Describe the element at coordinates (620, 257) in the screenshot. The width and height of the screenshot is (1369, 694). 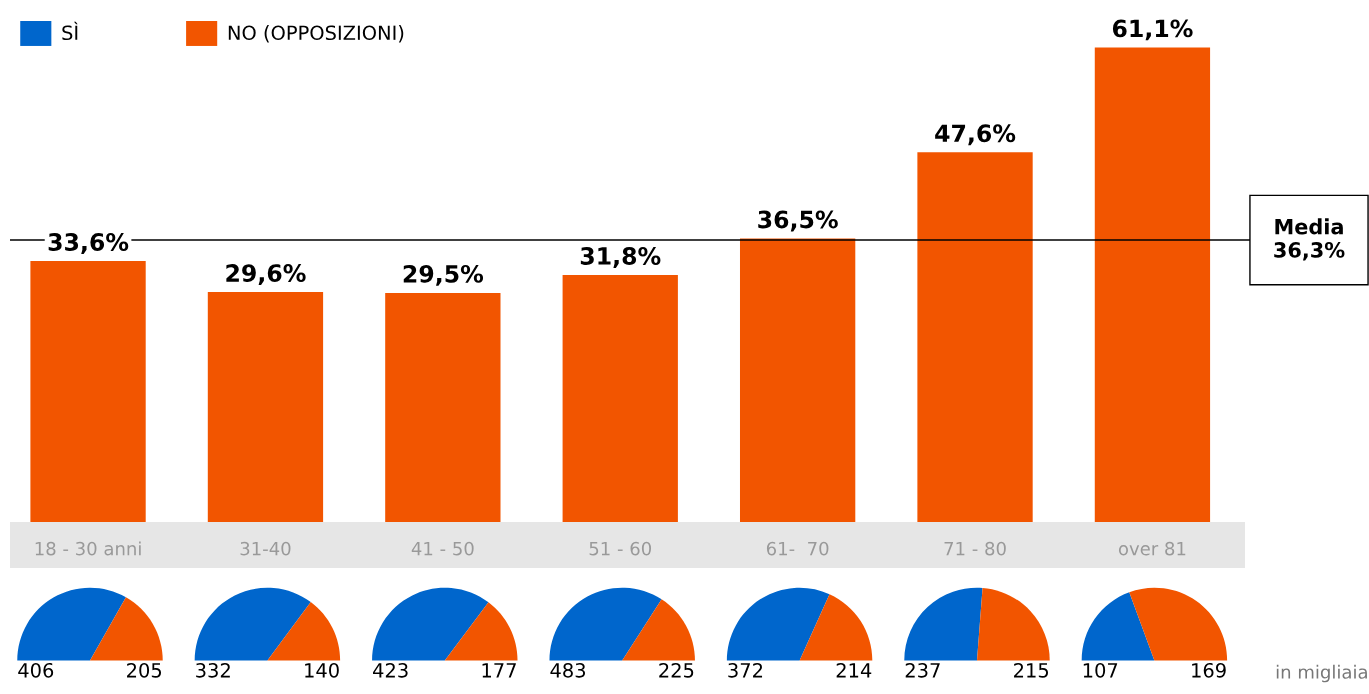
I see `data-label: 31,8%` at that location.